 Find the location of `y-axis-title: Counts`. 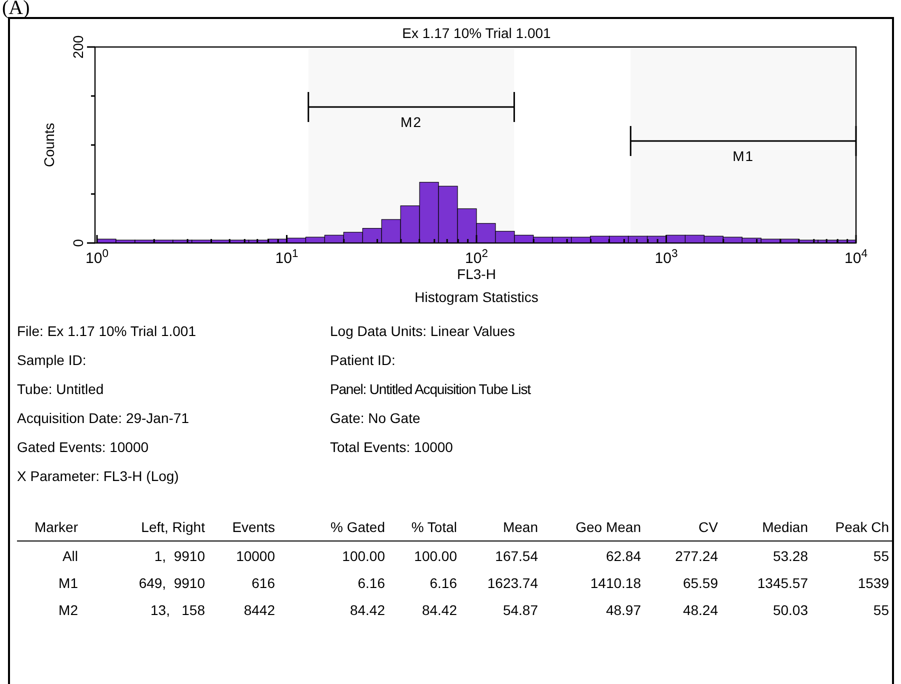

y-axis-title: Counts is located at coordinates (49, 145).